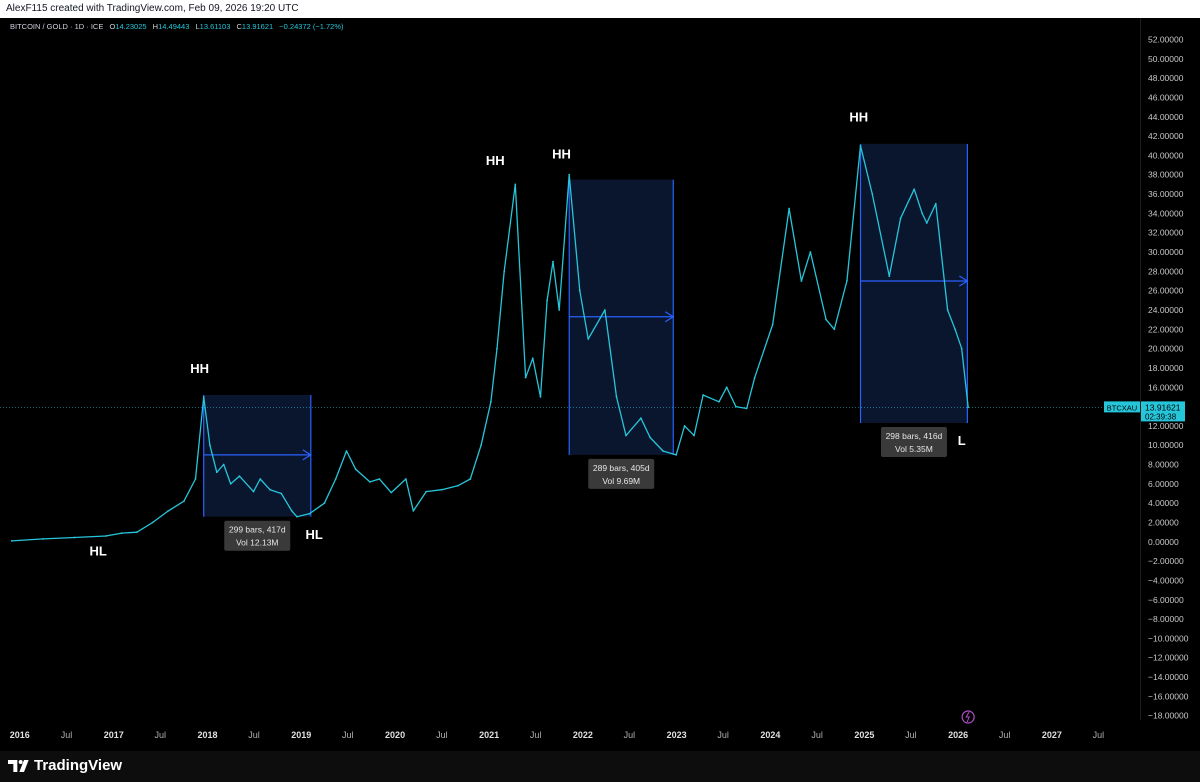 The width and height of the screenshot is (1200, 782). Describe the element at coordinates (112, 26) in the screenshot. I see `open-label: O` at that location.